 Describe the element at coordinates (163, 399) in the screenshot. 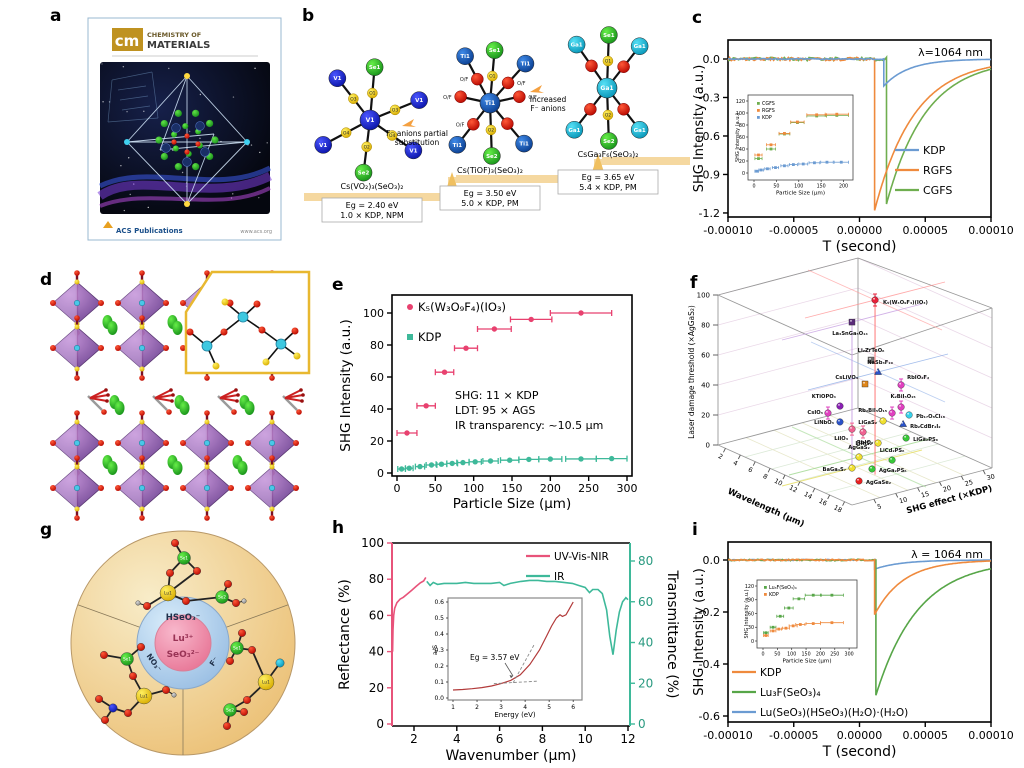

I see `seo-rod` at that location.